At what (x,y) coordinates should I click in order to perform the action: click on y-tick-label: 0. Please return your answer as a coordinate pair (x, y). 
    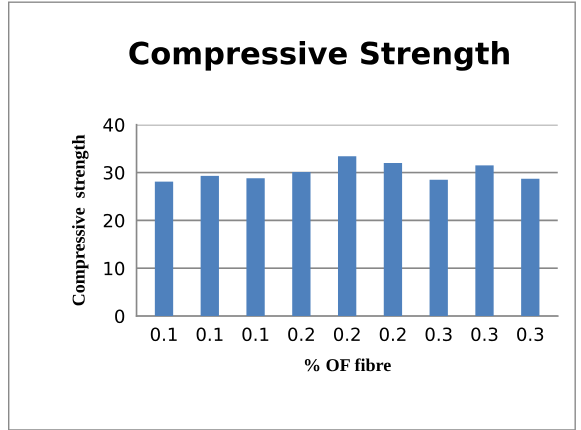
    Looking at the image, I should click on (119, 317).